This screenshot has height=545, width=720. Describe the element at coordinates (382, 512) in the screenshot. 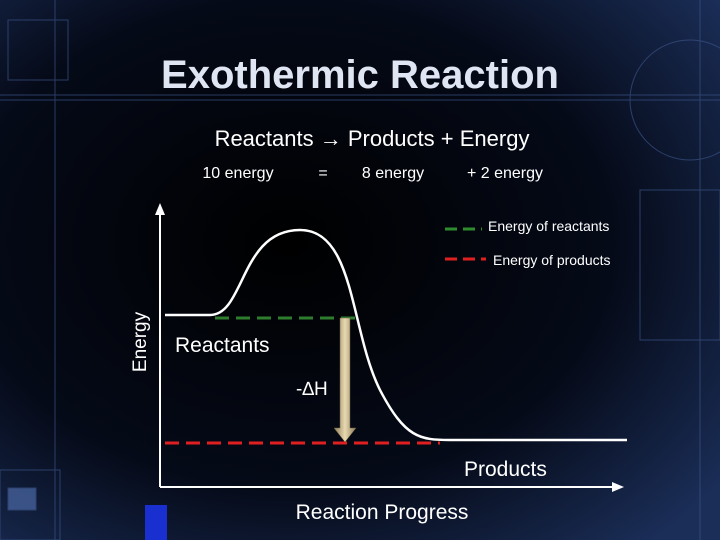

I see `x-axis-label: Reaction Progress` at that location.